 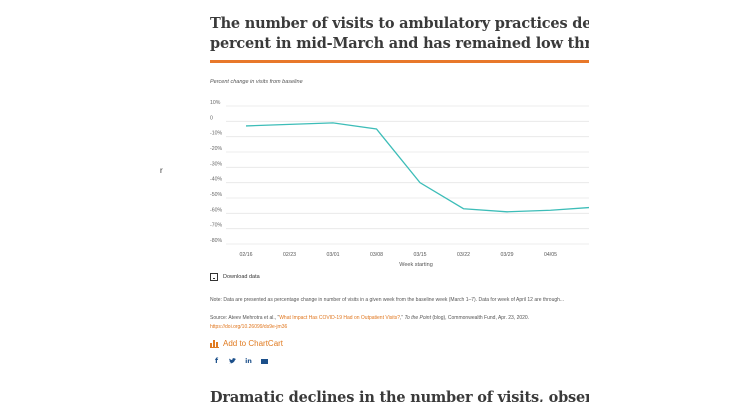 What do you see at coordinates (216, 149) in the screenshot?
I see `y-tick-label: -20%` at bounding box center [216, 149].